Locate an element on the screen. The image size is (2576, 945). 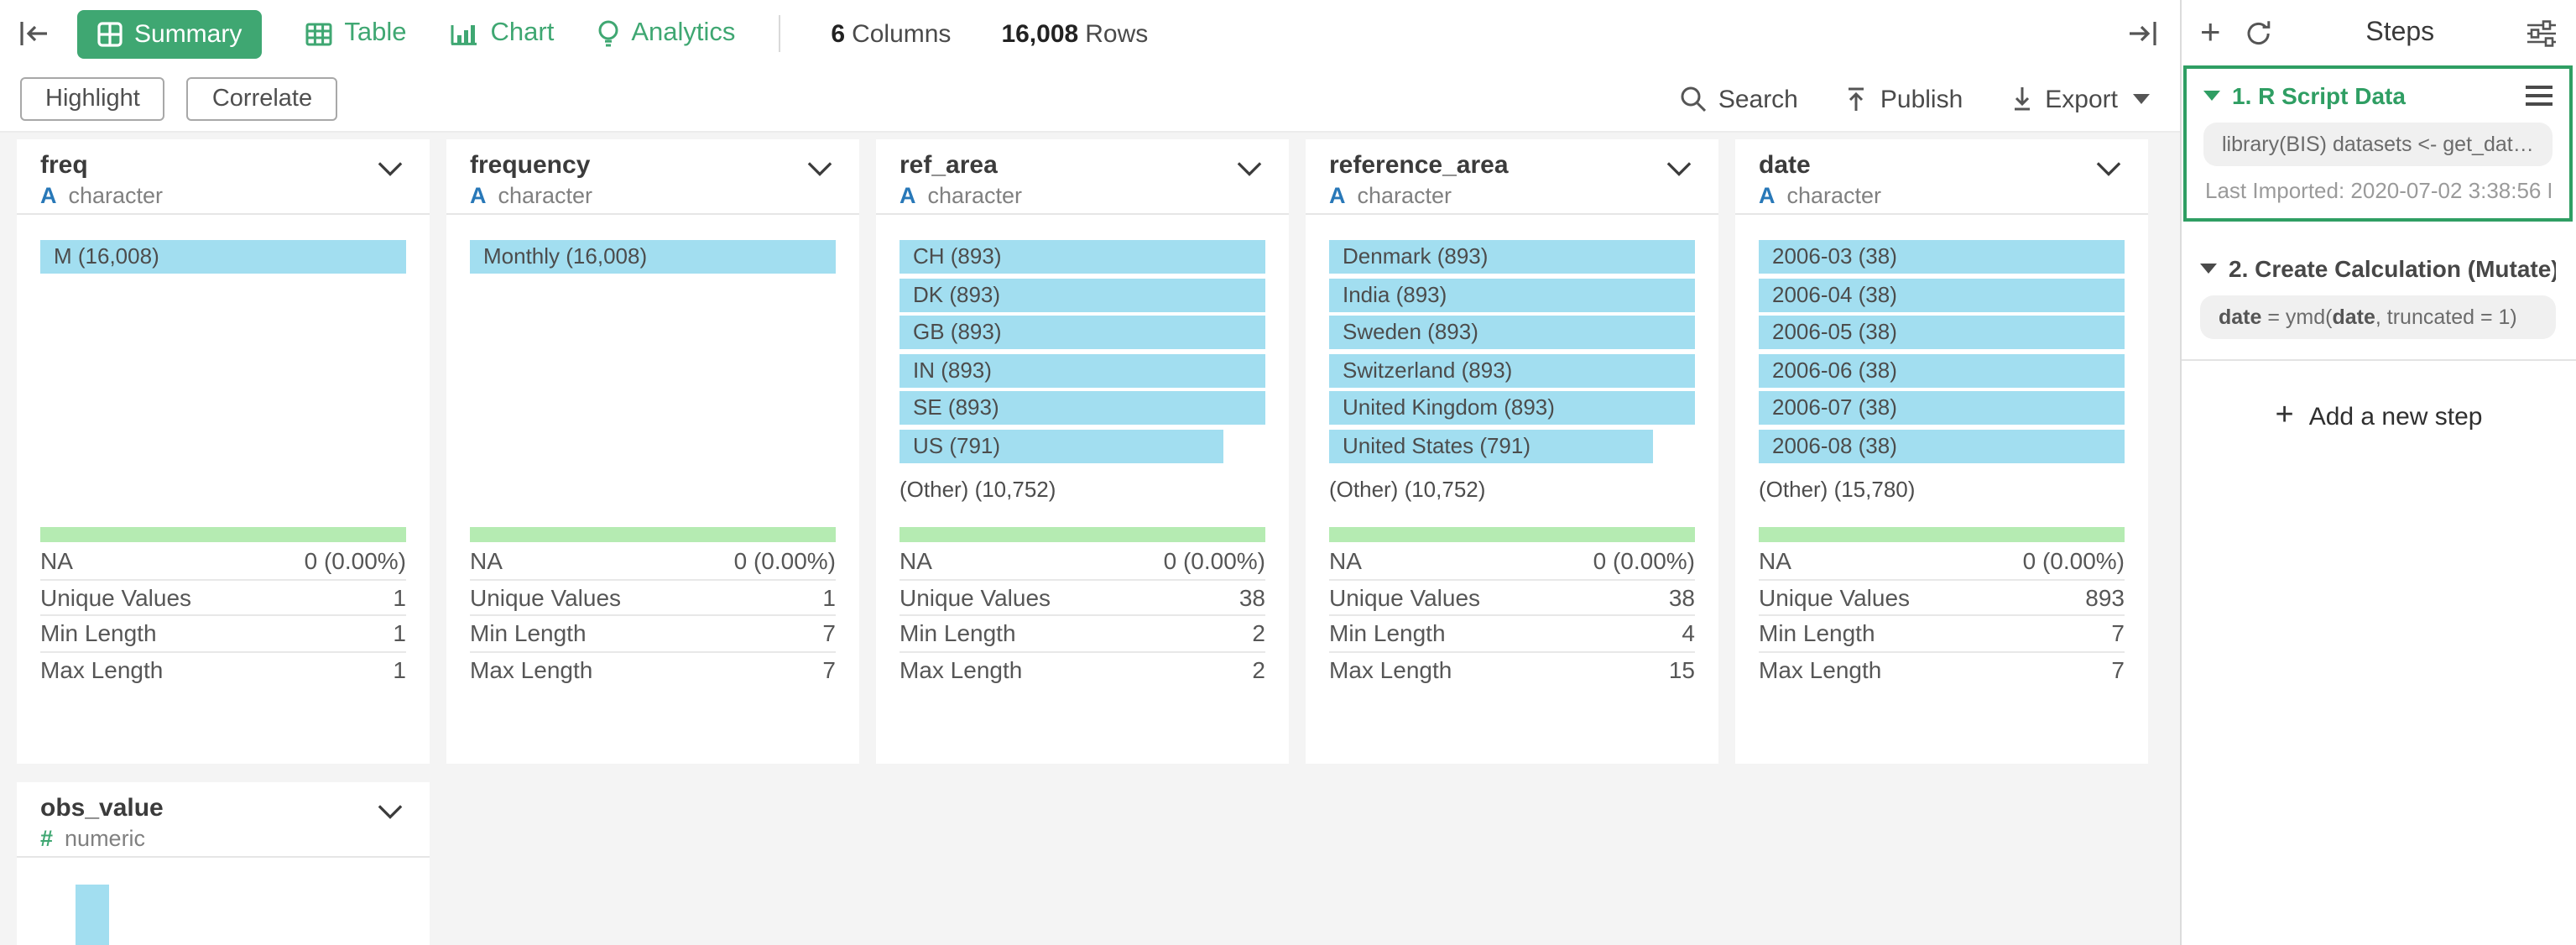
bar-label: United States (791) is located at coordinates (1437, 444).